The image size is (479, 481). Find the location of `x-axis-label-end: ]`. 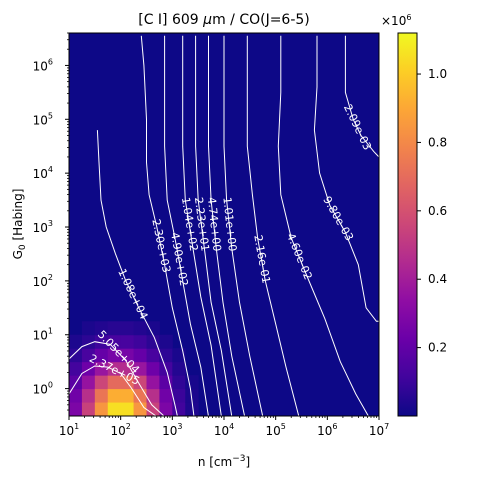

x-axis-label-end: ] is located at coordinates (247, 462).